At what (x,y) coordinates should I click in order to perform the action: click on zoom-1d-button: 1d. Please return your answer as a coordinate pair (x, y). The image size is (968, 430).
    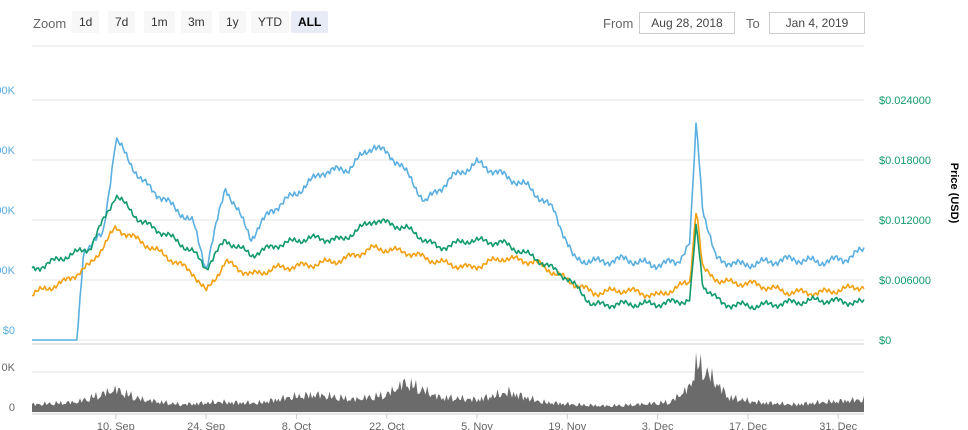
    Looking at the image, I should click on (86, 22).